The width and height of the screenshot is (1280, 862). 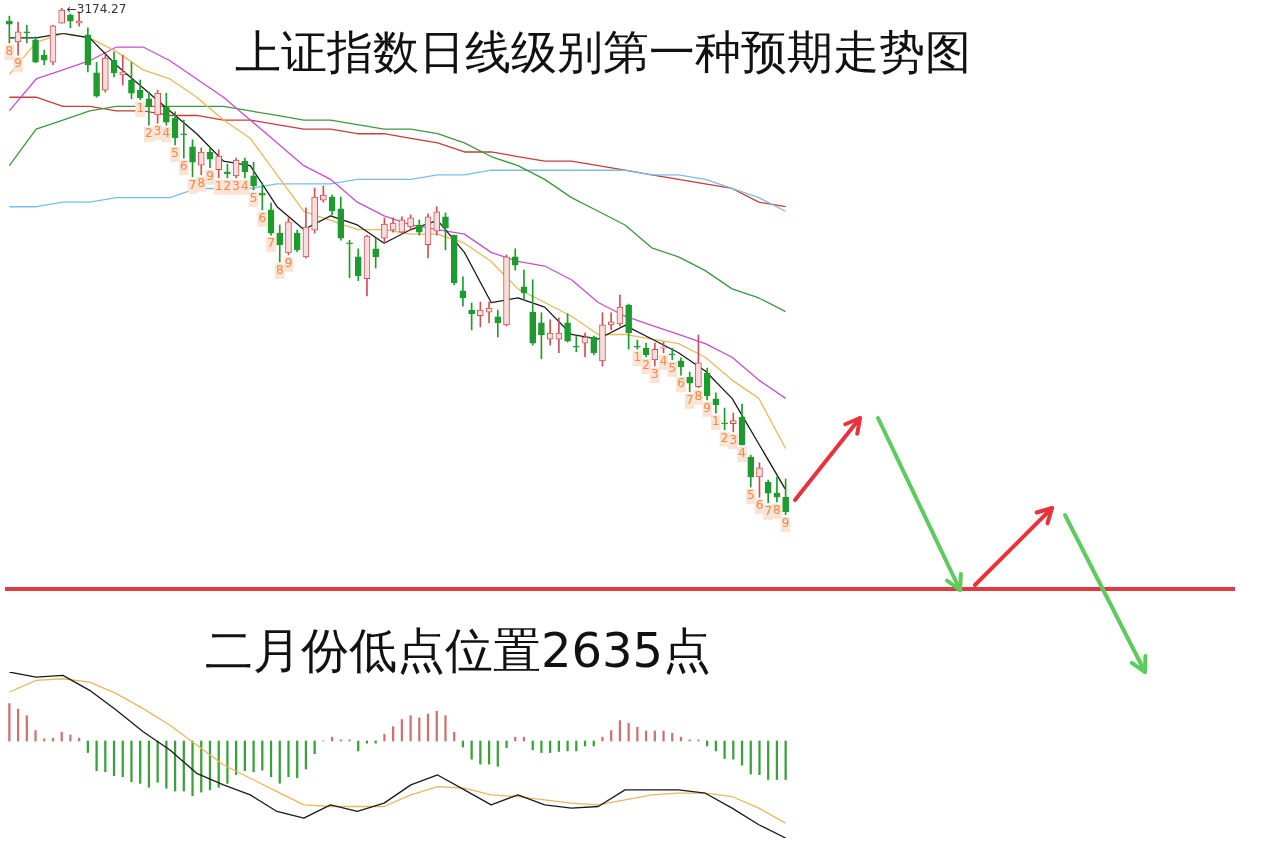 What do you see at coordinates (458, 650) in the screenshot?
I see `annotation: 二月份低点位置2635点` at bounding box center [458, 650].